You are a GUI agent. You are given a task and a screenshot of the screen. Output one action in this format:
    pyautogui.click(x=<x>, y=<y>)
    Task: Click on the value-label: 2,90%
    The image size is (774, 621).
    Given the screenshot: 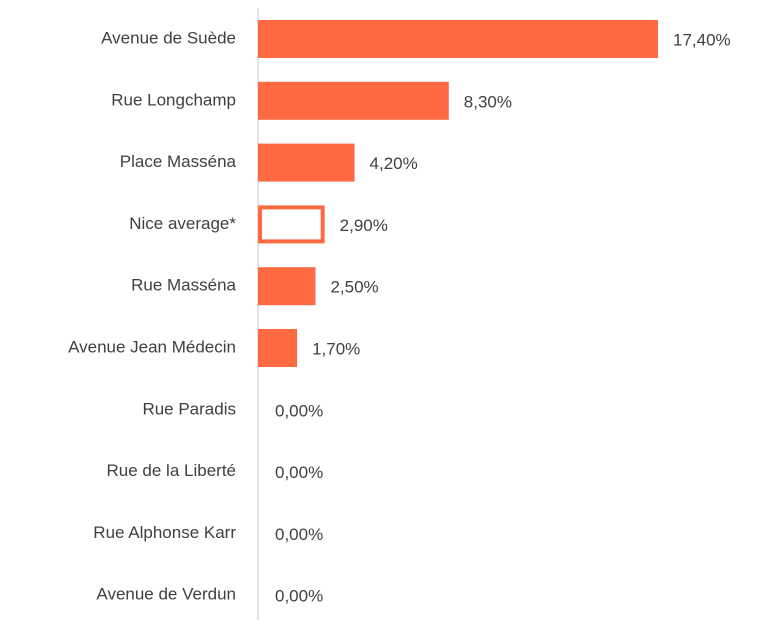 What is the action you would take?
    pyautogui.click(x=364, y=225)
    